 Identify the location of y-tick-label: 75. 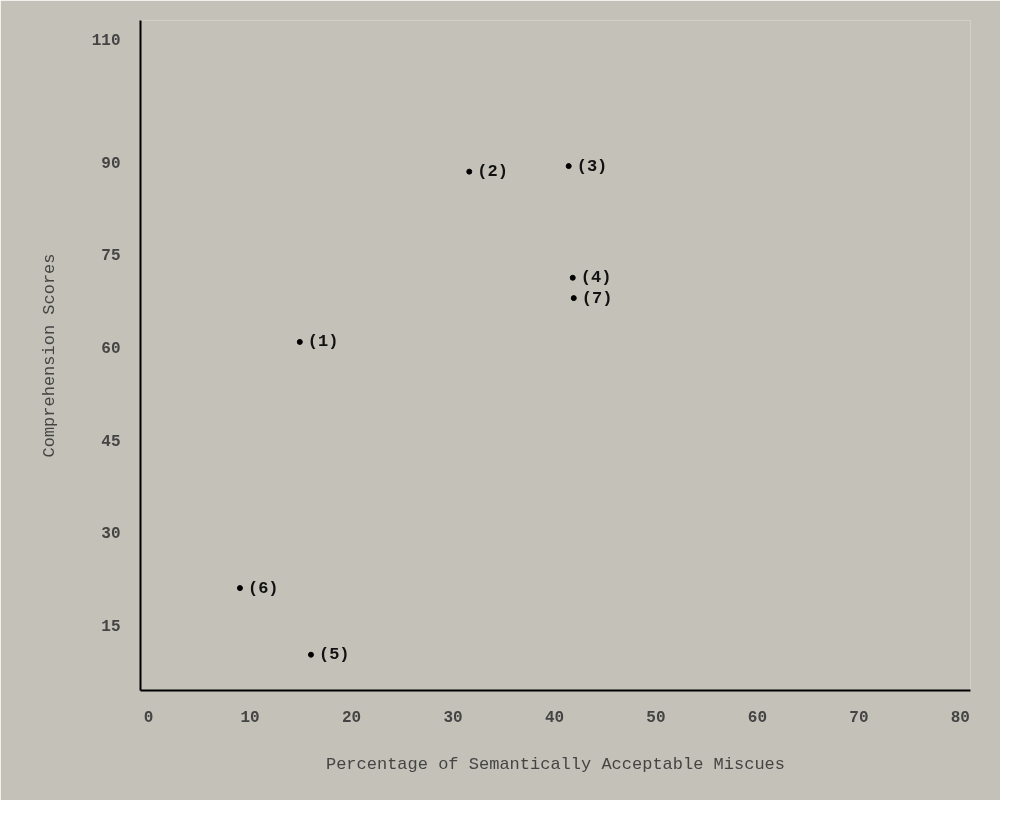
(111, 256).